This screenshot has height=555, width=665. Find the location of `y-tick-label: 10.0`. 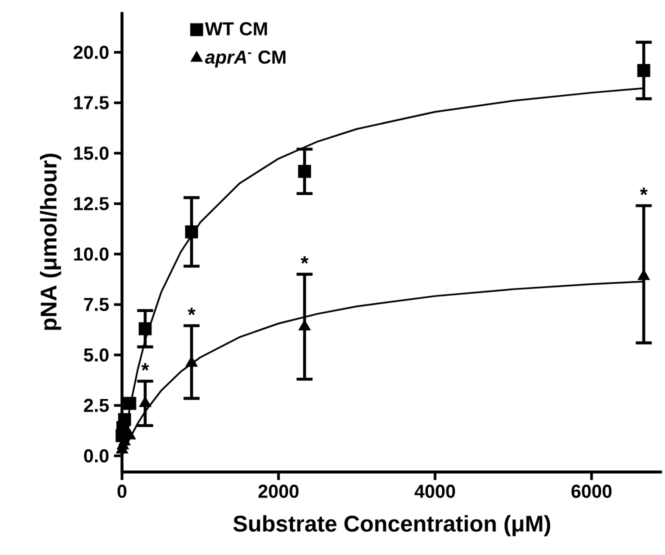

y-tick-label: 10.0 is located at coordinates (91, 254).